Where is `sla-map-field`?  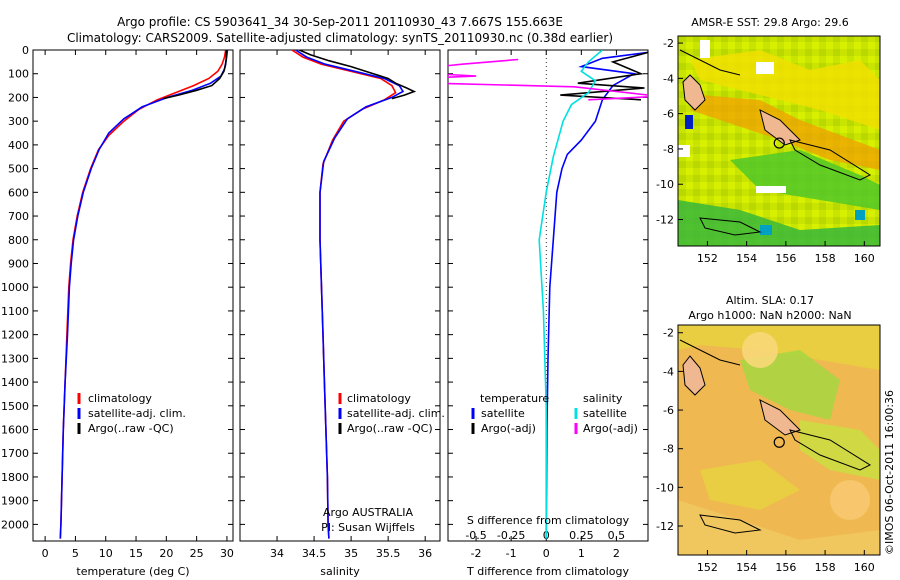
sla-map-field is located at coordinates (779, 440).